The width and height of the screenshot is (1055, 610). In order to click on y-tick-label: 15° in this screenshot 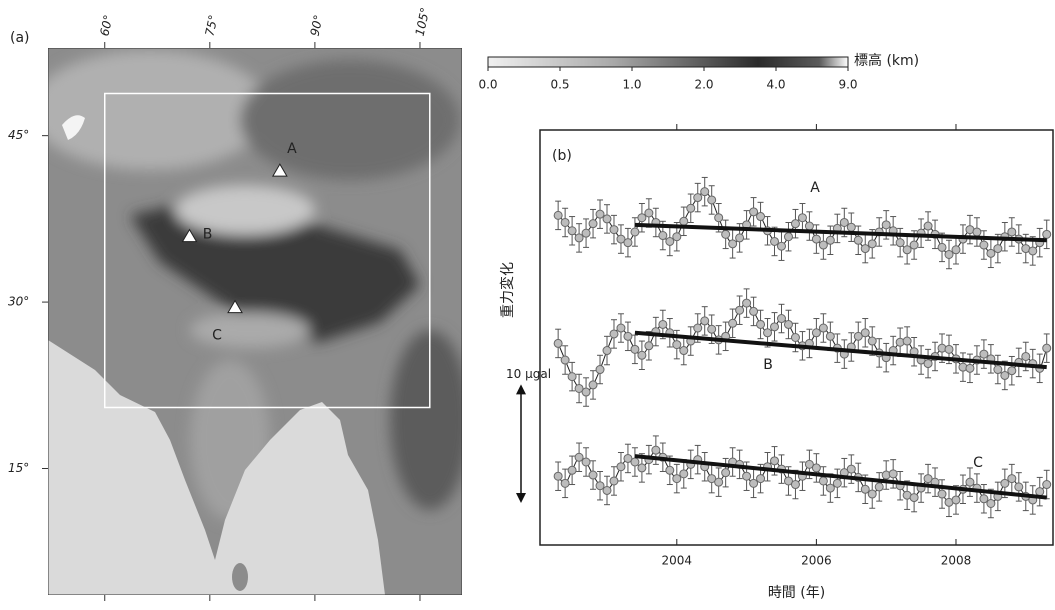, I will do `click(18, 468)`.